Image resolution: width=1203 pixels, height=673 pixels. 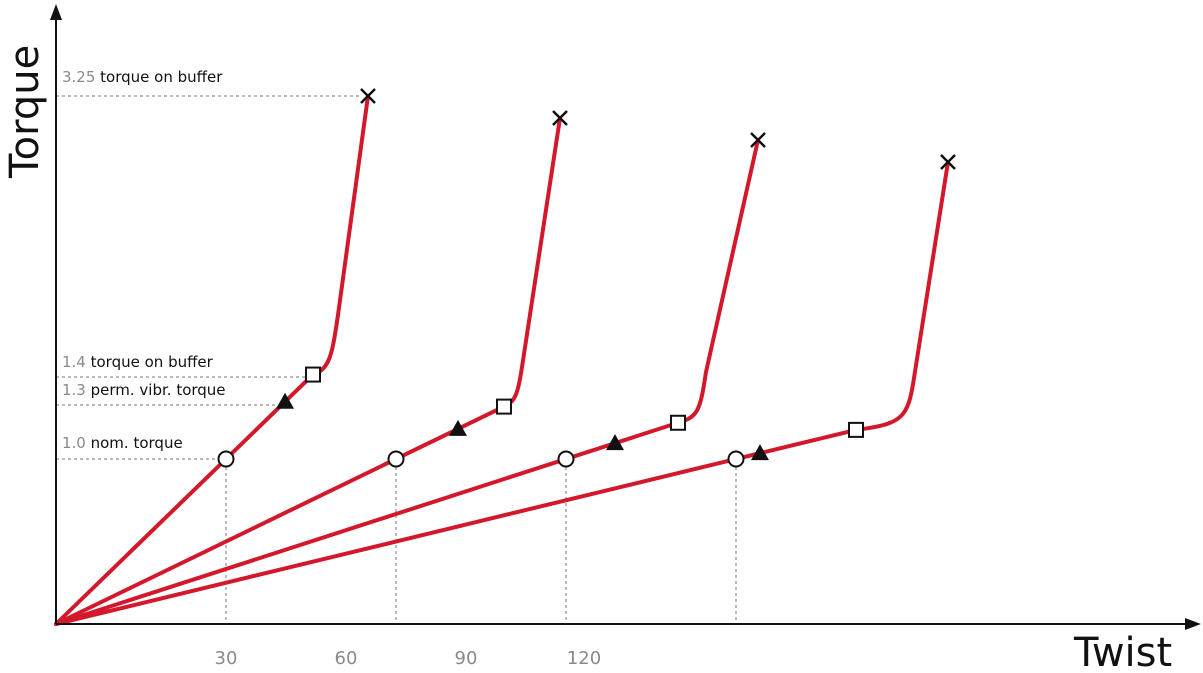 What do you see at coordinates (466, 658) in the screenshot?
I see `x-tick-label: 90` at bounding box center [466, 658].